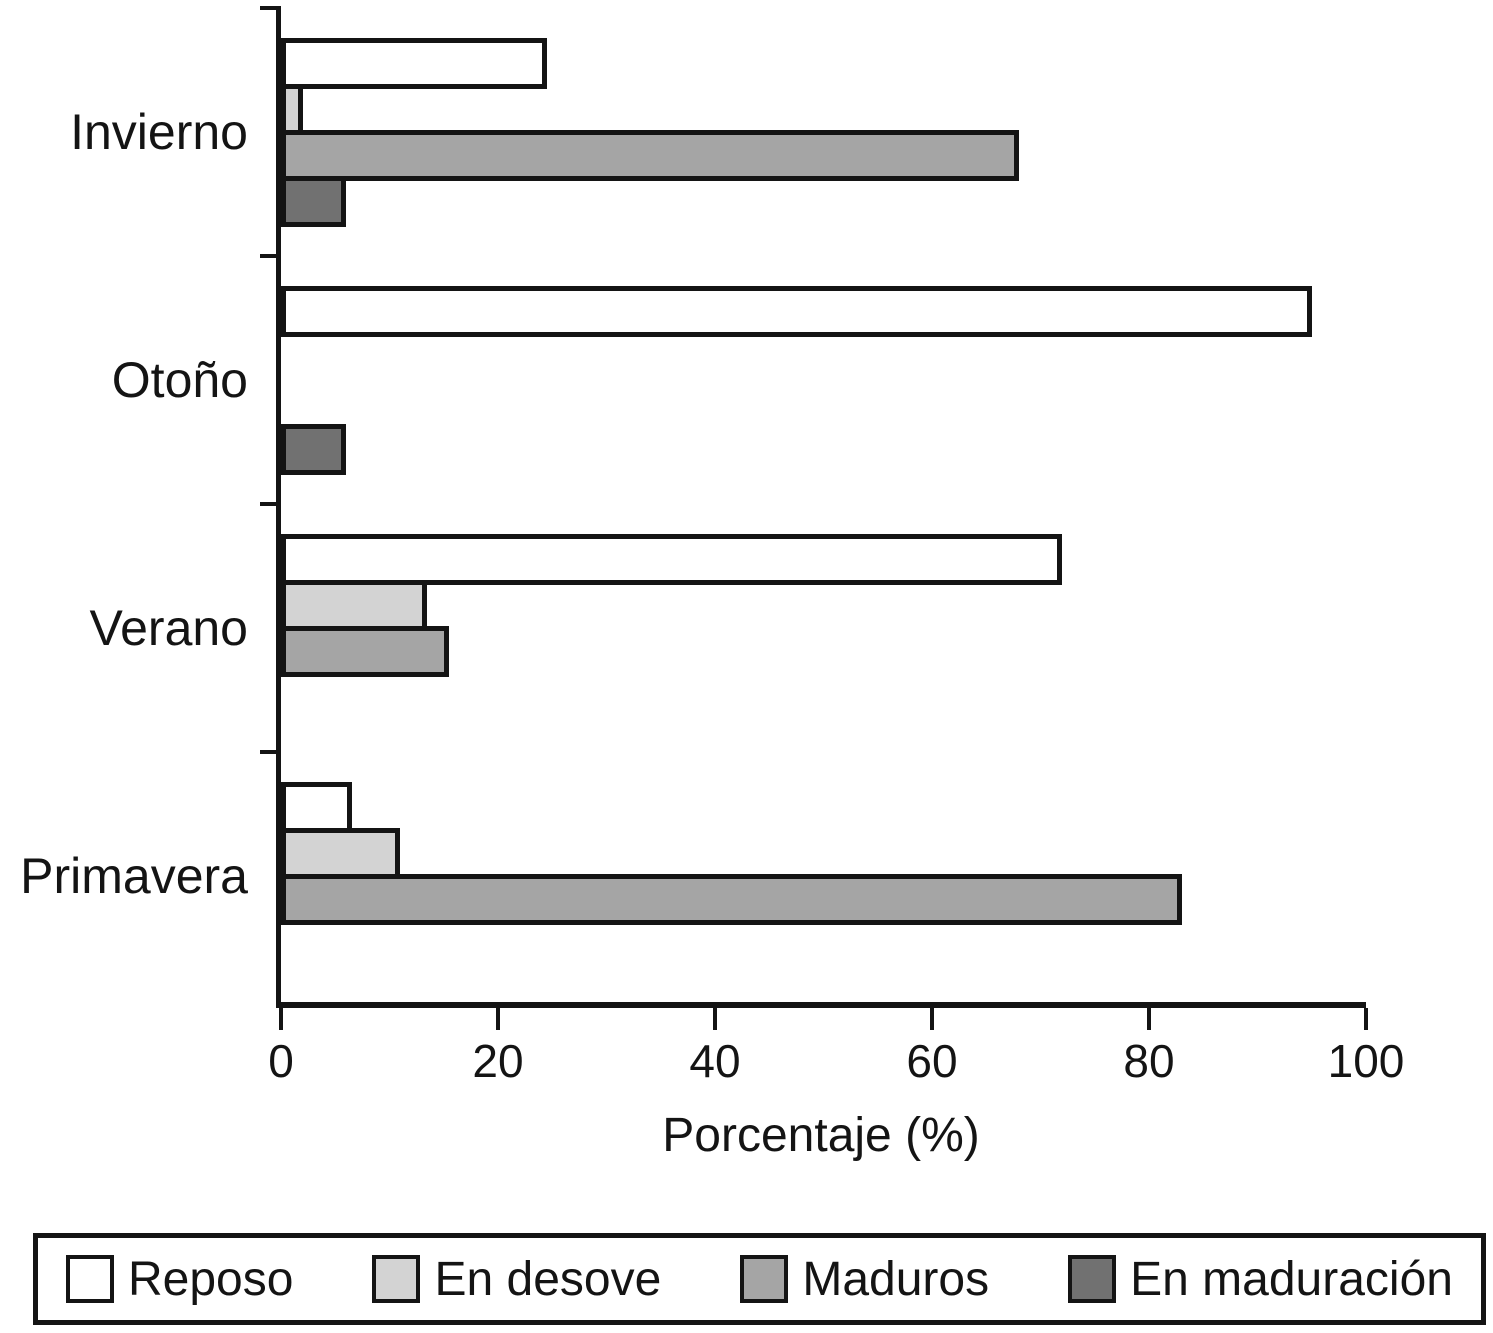 This screenshot has width=1493, height=1333. Describe the element at coordinates (1149, 1061) in the screenshot. I see `x-tick-label: 80` at that location.